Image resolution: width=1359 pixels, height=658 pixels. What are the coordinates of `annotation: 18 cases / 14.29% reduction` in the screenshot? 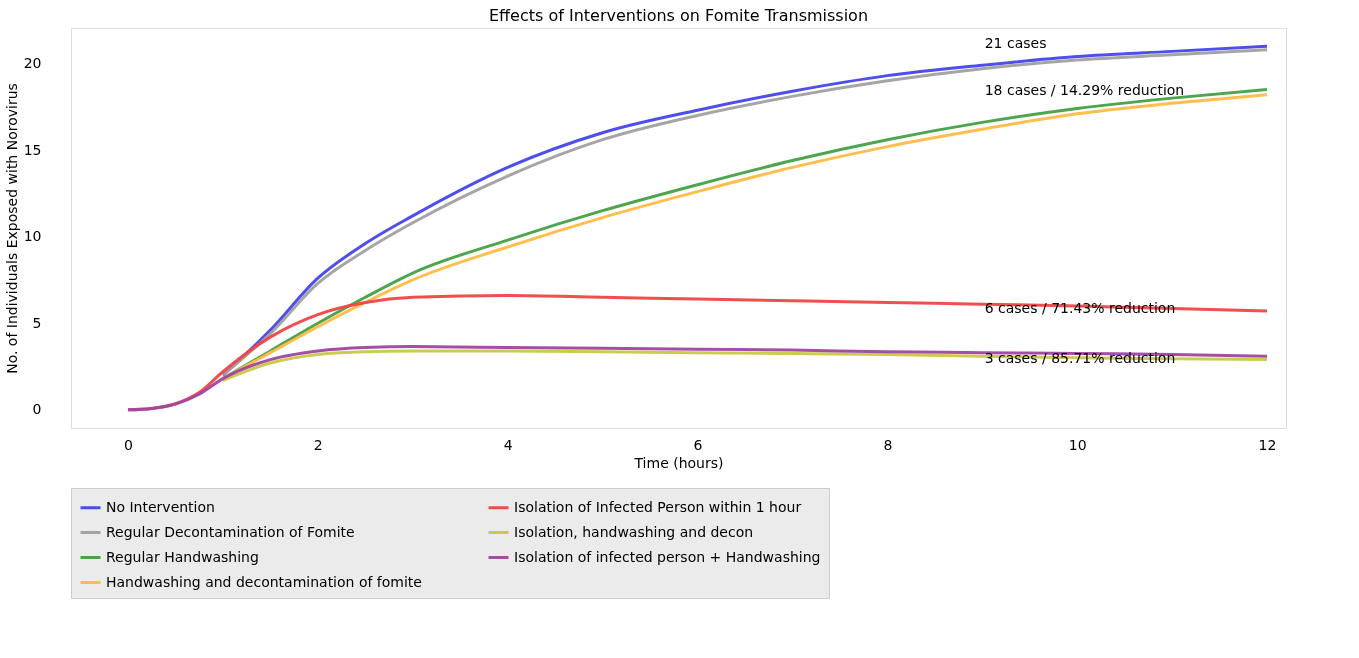 It's located at (1084, 90).